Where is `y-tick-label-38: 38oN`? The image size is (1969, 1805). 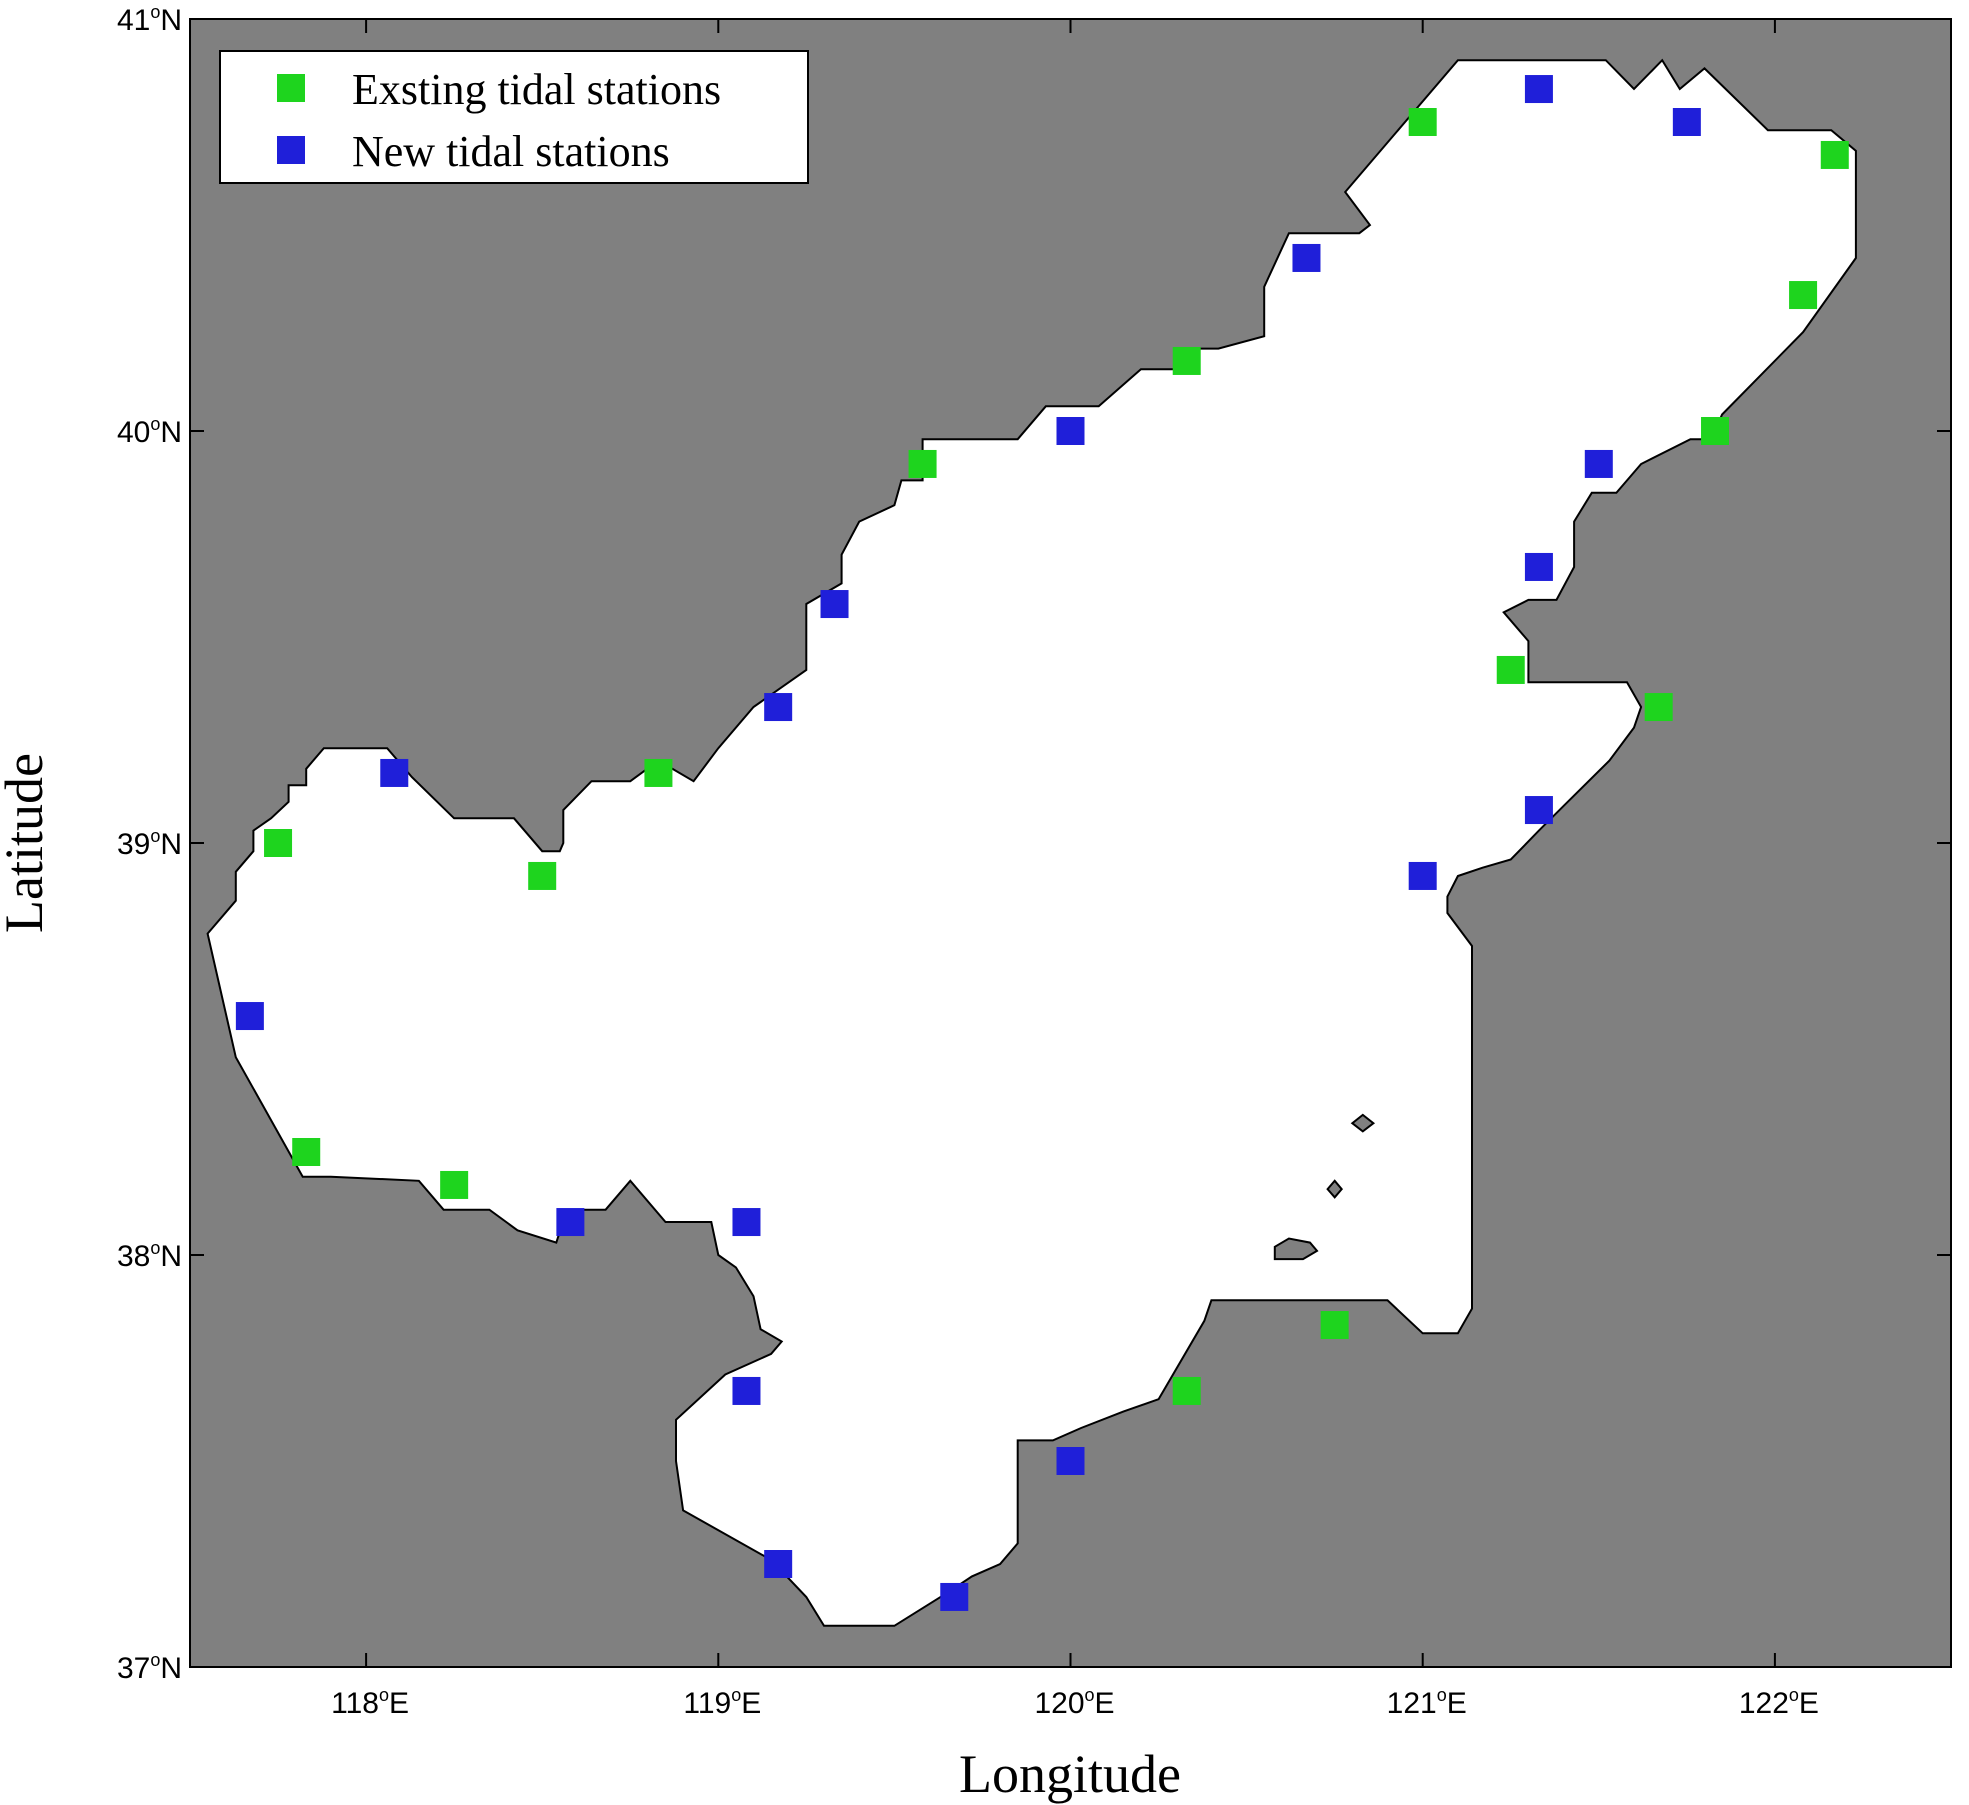
y-tick-label-38: 38oN is located at coordinates (149, 1255).